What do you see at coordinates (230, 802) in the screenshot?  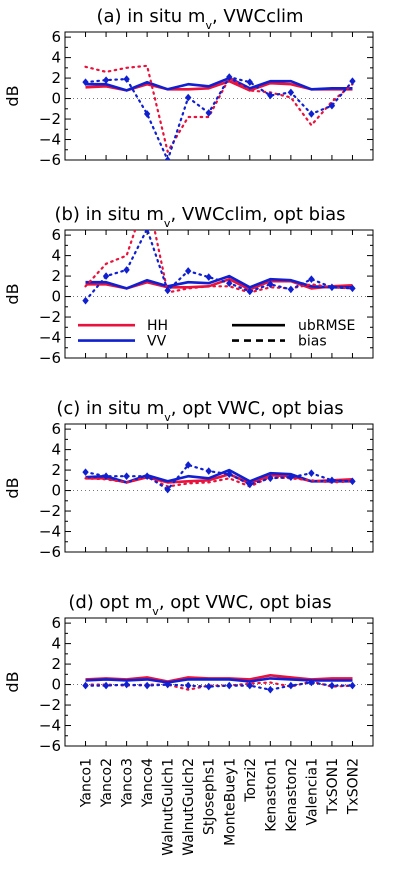 I see `x-tick-label: MonteBuey1` at bounding box center [230, 802].